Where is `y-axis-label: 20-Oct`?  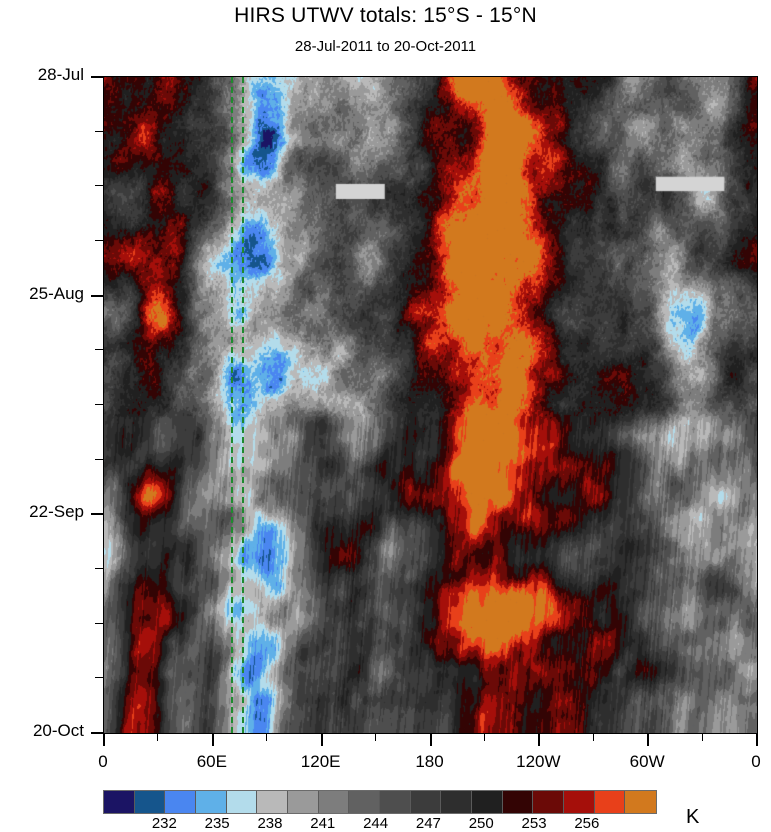 y-axis-label: 20-Oct is located at coordinates (58, 730).